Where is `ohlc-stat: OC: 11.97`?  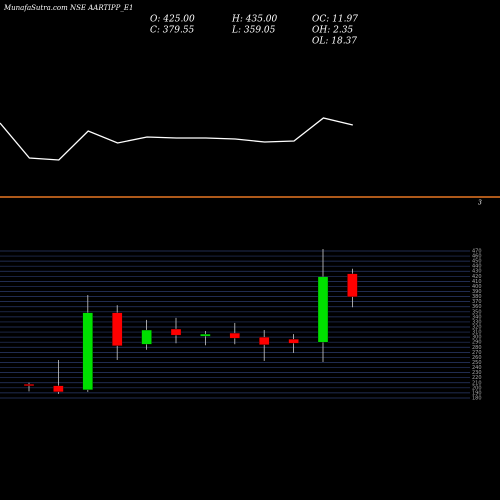
ohlc-stat: OC: 11.97 is located at coordinates (335, 20).